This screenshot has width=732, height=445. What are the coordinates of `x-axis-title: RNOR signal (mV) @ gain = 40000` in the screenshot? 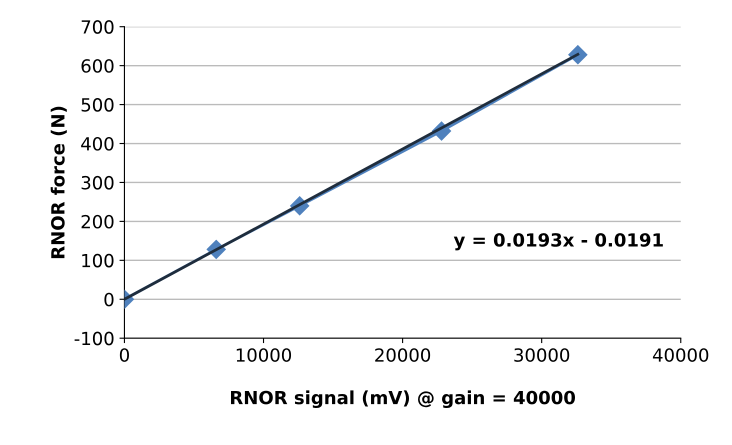 It's located at (403, 399).